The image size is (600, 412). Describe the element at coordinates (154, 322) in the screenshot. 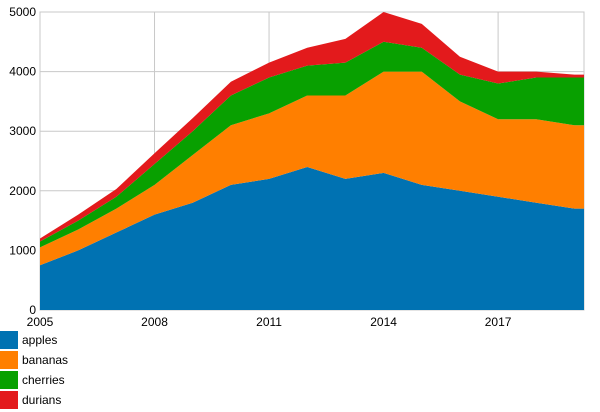

I see `x-tick-label: 2008` at that location.